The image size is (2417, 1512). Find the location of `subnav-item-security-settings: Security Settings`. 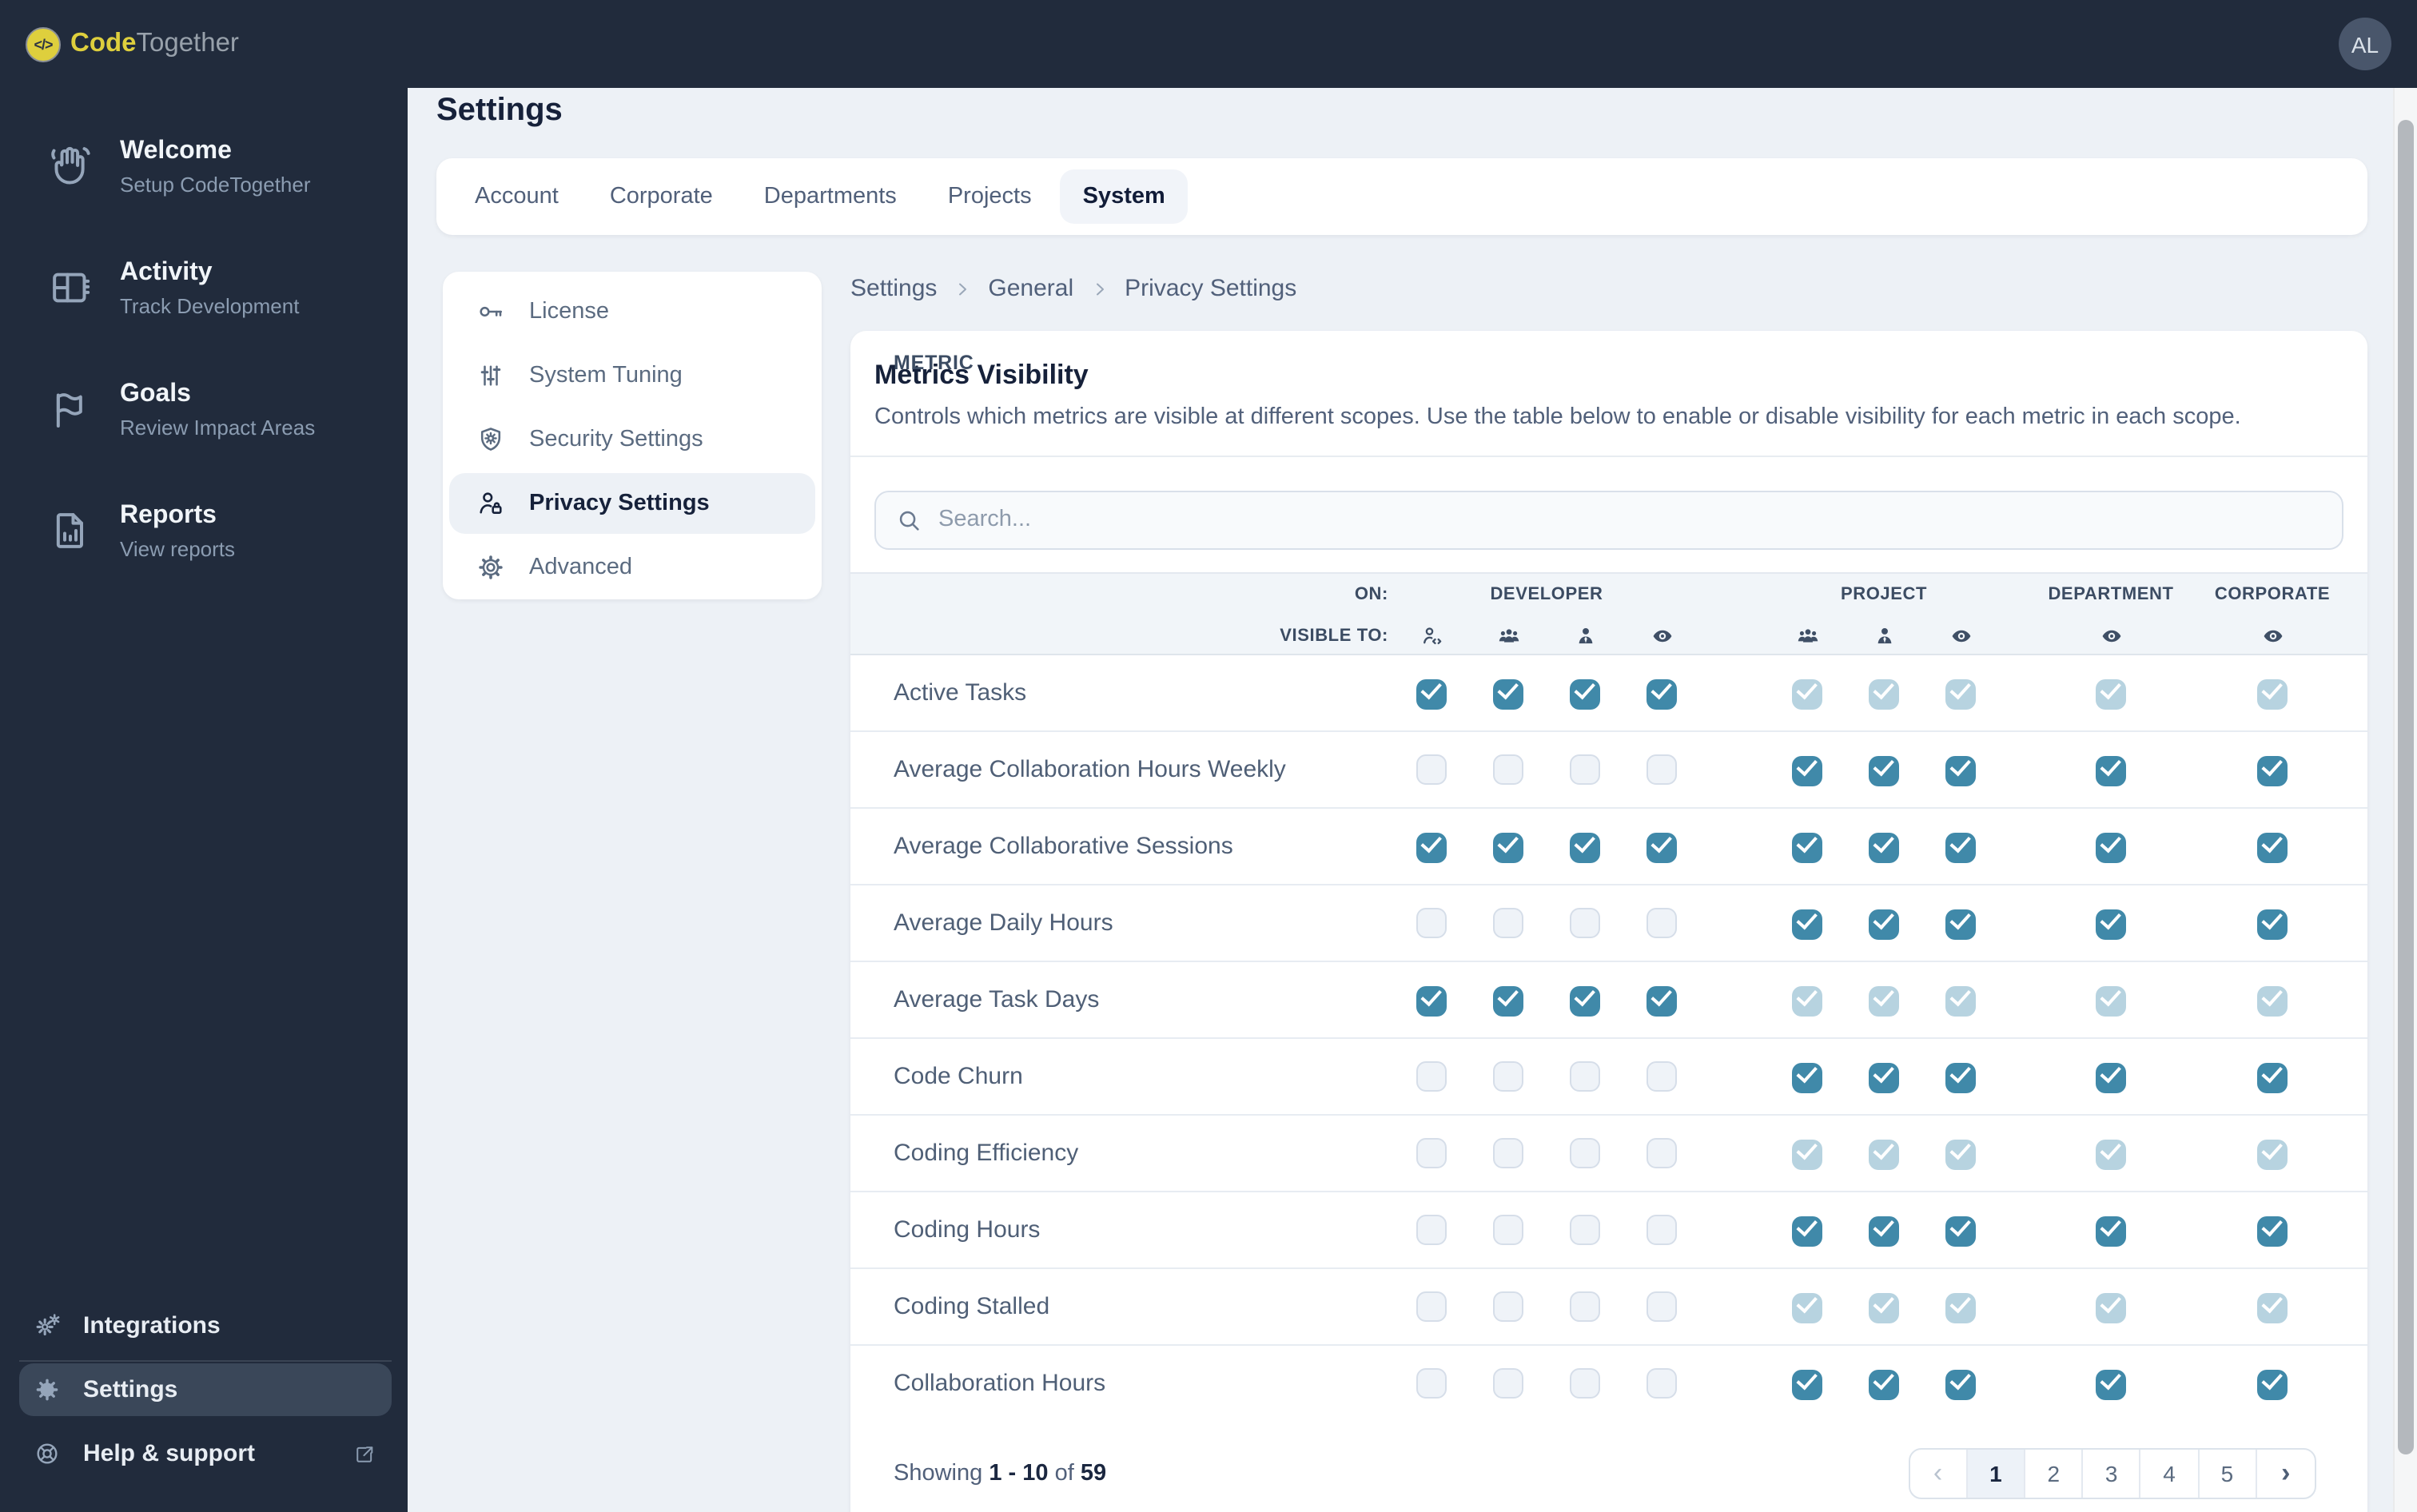

subnav-item-security-settings: Security Settings is located at coordinates (632, 439).